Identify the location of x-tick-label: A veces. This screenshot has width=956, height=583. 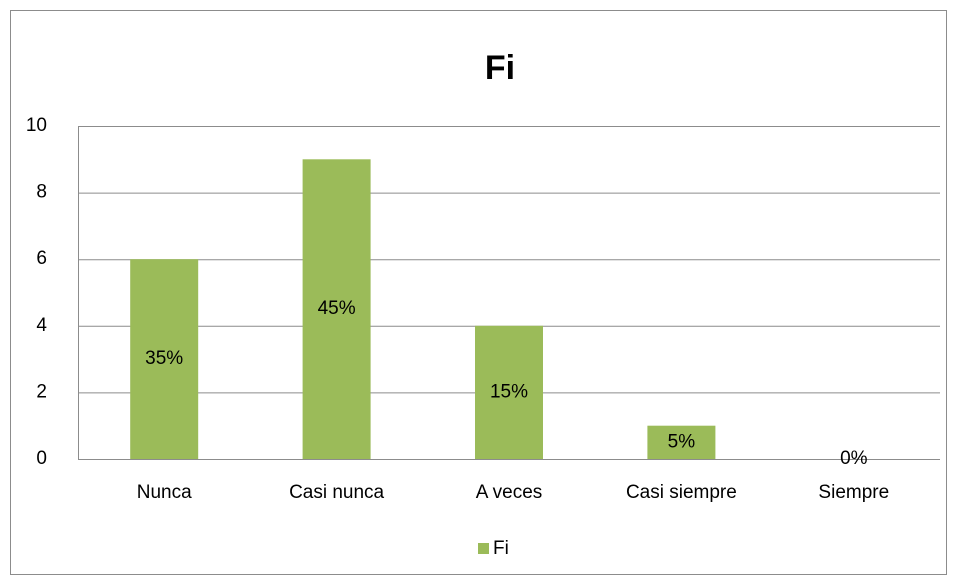
(509, 492).